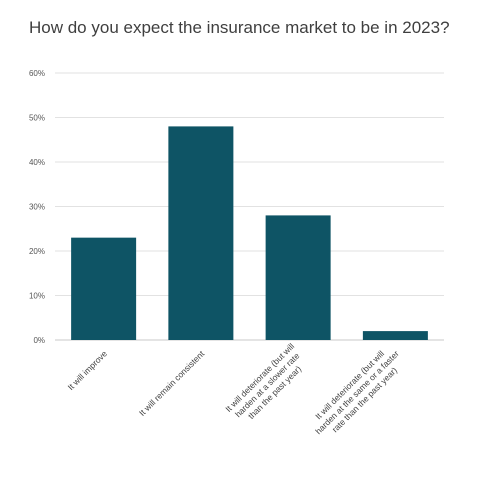  Describe the element at coordinates (37, 296) in the screenshot. I see `y-tick-label: 10%` at that location.